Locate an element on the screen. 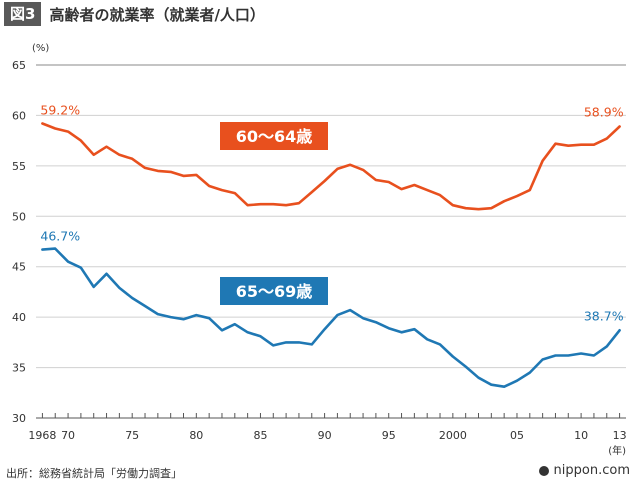 This screenshot has width=640, height=487. nippon-logo: nippon.com is located at coordinates (584, 470).